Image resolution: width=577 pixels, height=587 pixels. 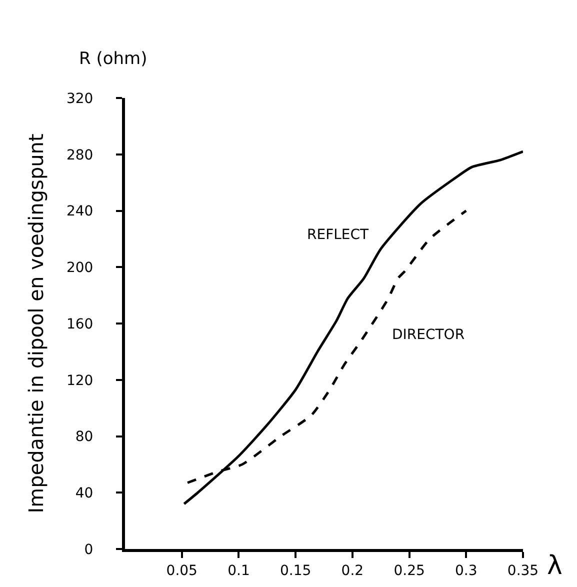 What do you see at coordinates (182, 570) in the screenshot?
I see `x-tick-label: 0.05` at bounding box center [182, 570].